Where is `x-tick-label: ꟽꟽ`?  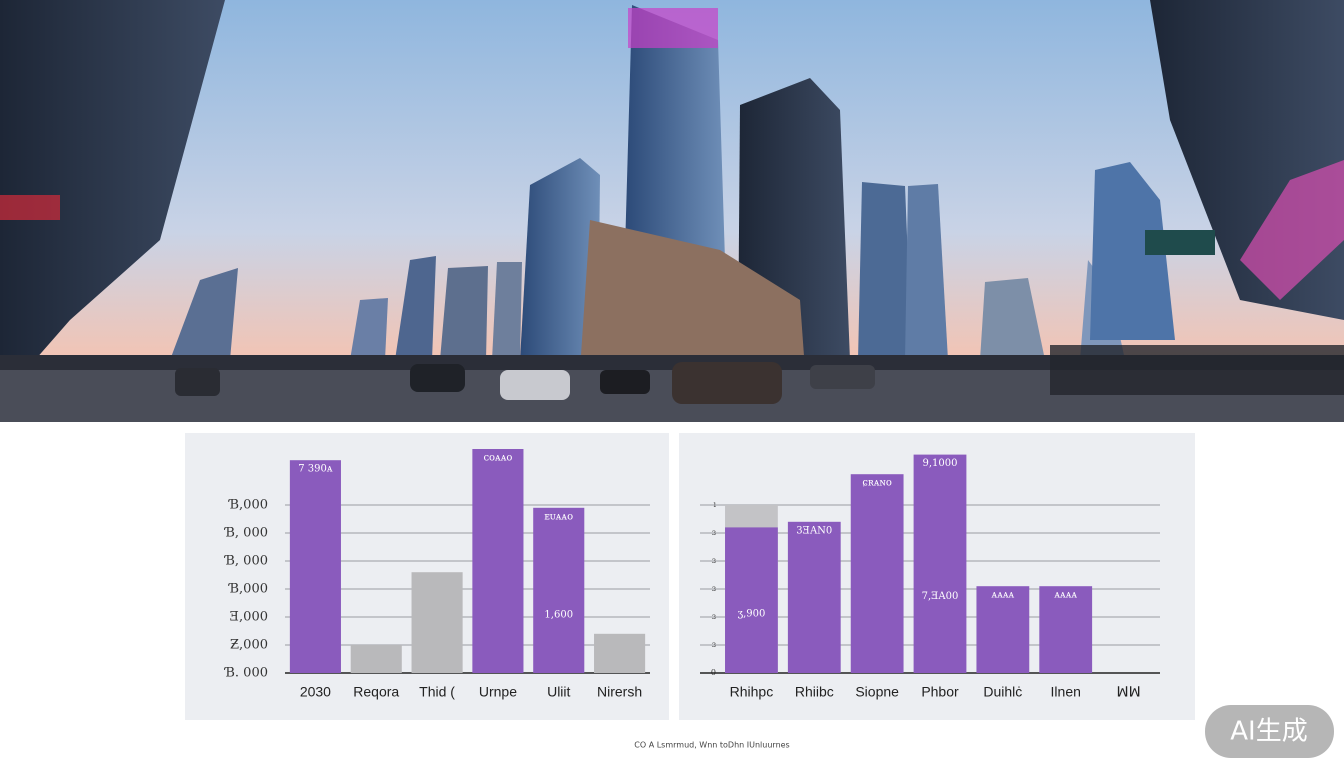 x-tick-label: ꟽꟽ is located at coordinates (1128, 692).